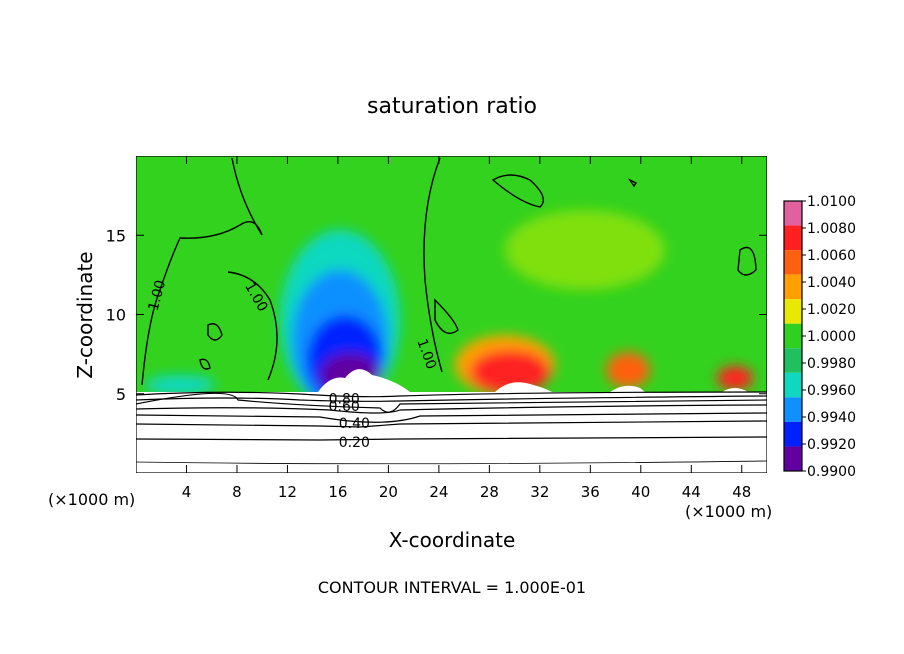 Image resolution: width=904 pixels, height=654 pixels. Describe the element at coordinates (831, 310) in the screenshot. I see `colorbar-label: 1.0020` at that location.